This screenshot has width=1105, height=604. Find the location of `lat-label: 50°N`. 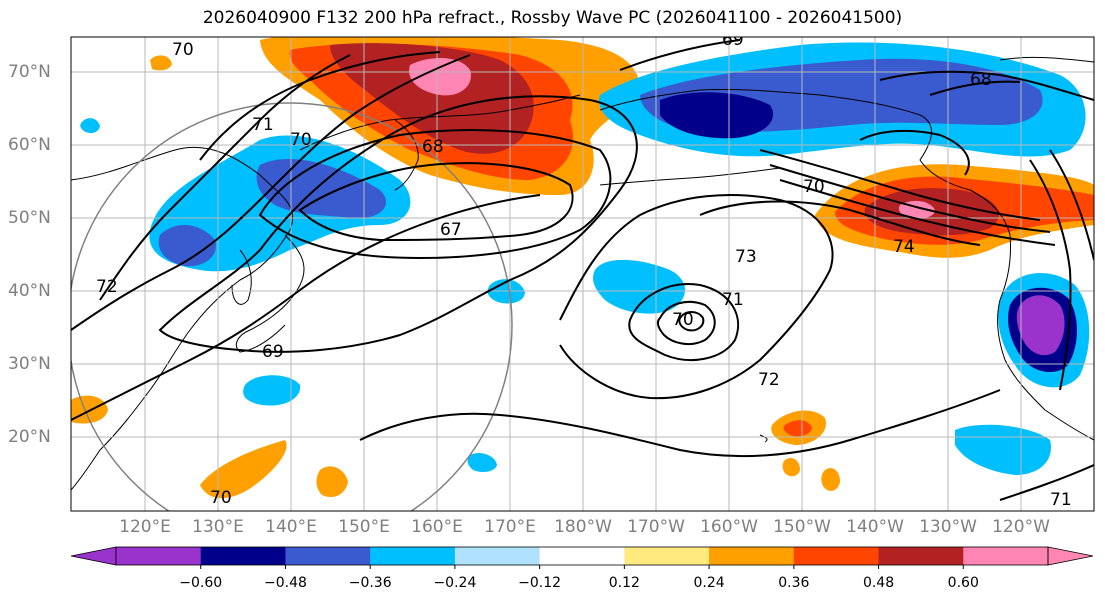

lat-label: 50°N is located at coordinates (29, 218).